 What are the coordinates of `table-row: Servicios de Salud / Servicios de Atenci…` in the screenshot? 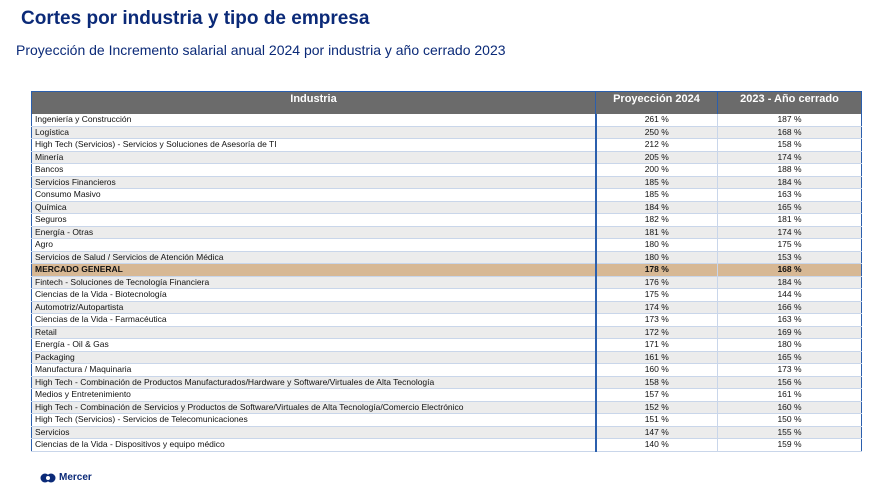 It's located at (446, 257).